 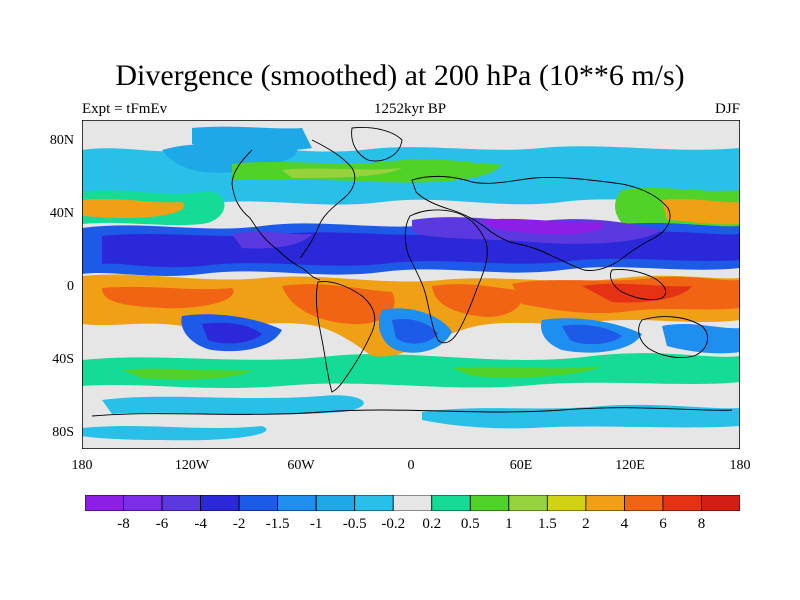 I want to click on south-american-divergence-core, so click(x=338, y=304).